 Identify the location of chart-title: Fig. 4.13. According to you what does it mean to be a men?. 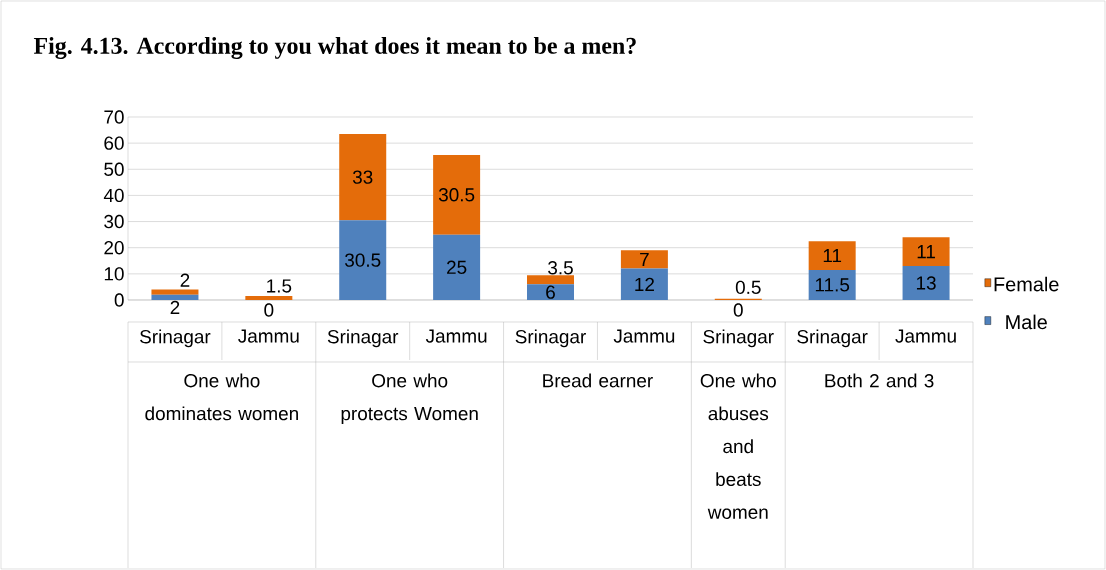
(334, 48).